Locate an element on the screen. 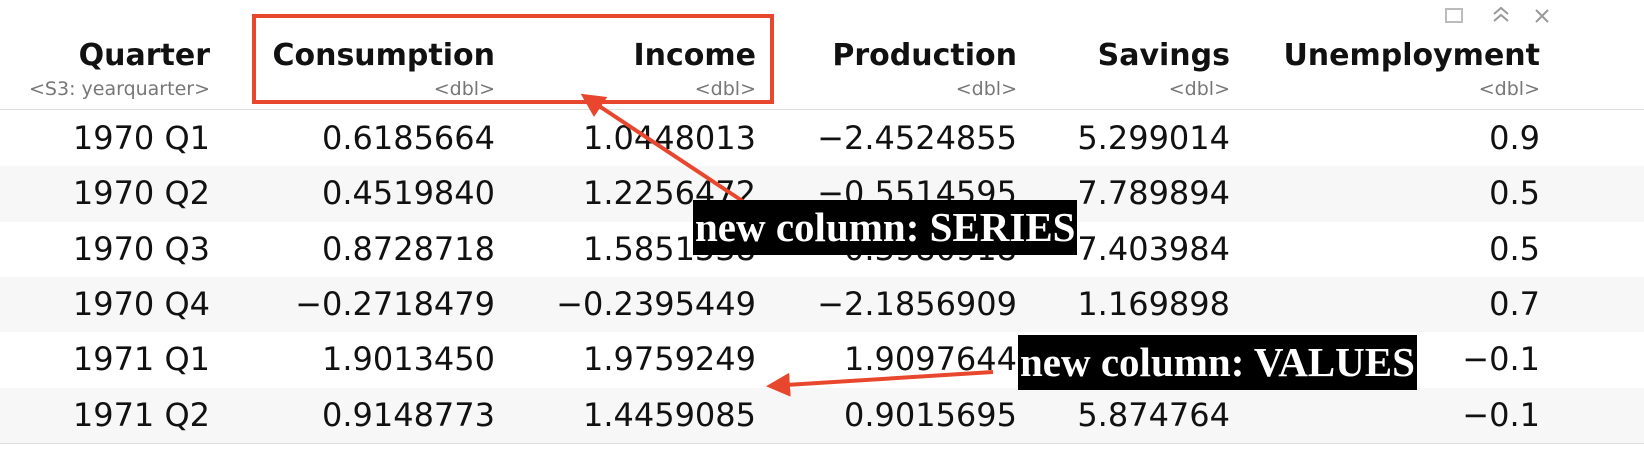 The image size is (1644, 468). close-icon is located at coordinates (1542, 16).